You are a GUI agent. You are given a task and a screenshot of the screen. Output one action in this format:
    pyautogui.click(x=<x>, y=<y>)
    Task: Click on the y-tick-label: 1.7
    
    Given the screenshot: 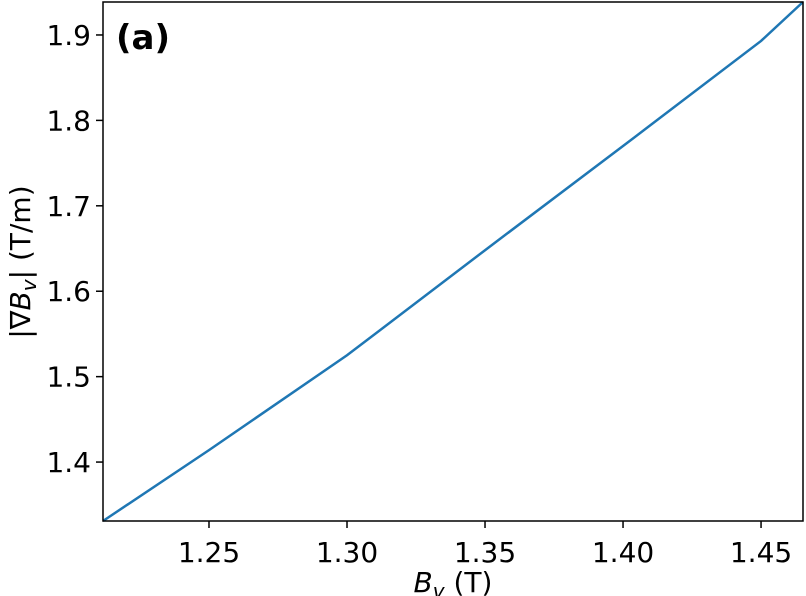 What is the action you would take?
    pyautogui.click(x=68, y=206)
    